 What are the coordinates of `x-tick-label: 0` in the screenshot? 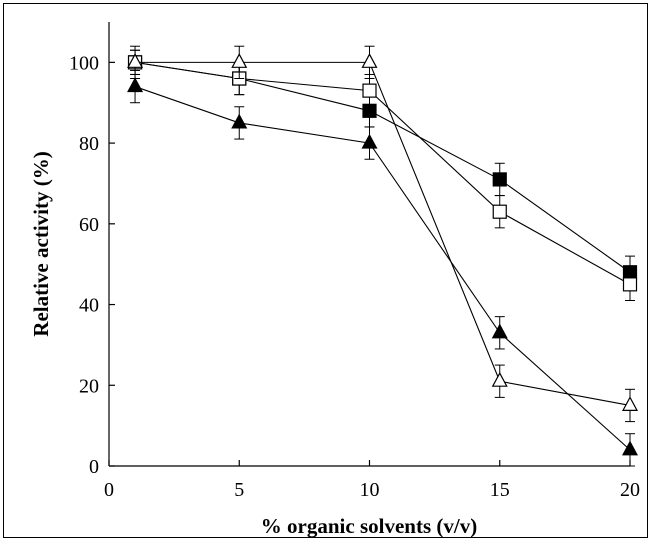 It's located at (109, 490).